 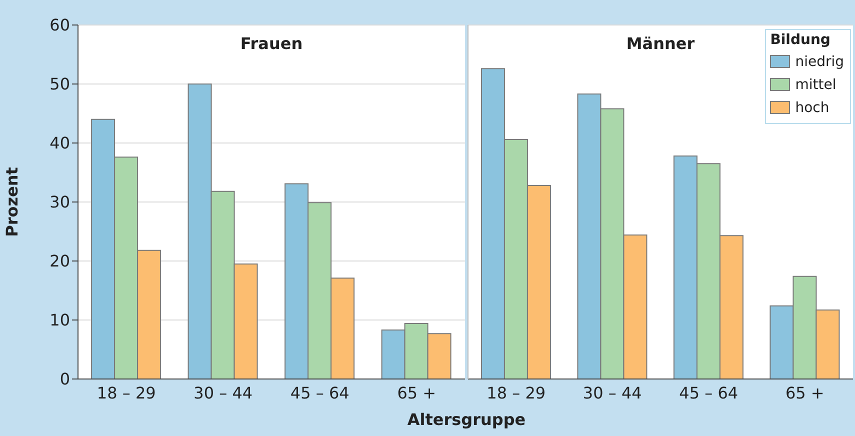 What do you see at coordinates (60, 84) in the screenshot?
I see `y-tick-label: 50` at bounding box center [60, 84].